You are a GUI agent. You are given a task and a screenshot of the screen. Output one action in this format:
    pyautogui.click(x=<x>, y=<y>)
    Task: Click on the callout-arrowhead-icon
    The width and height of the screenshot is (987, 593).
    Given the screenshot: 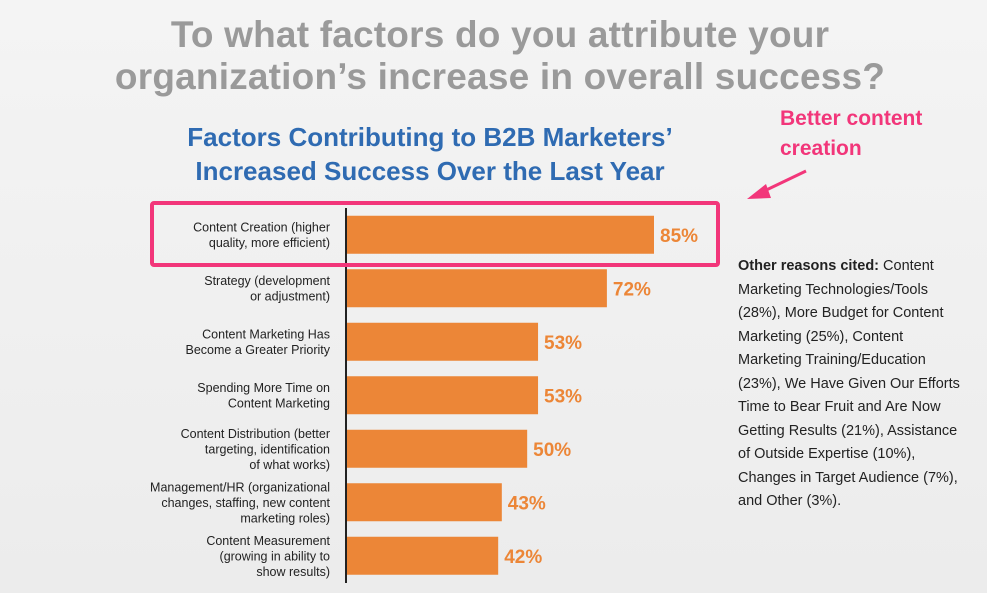 What is the action you would take?
    pyautogui.click(x=759, y=191)
    